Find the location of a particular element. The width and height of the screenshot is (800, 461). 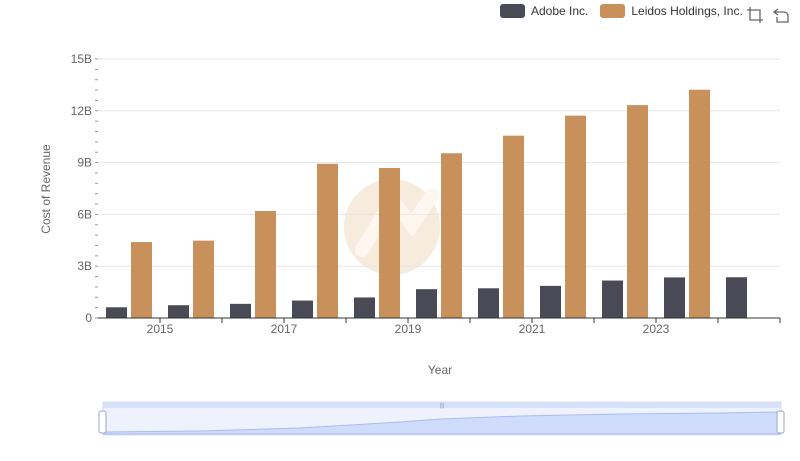

data-zoom-slider: ||| is located at coordinates (441, 418).